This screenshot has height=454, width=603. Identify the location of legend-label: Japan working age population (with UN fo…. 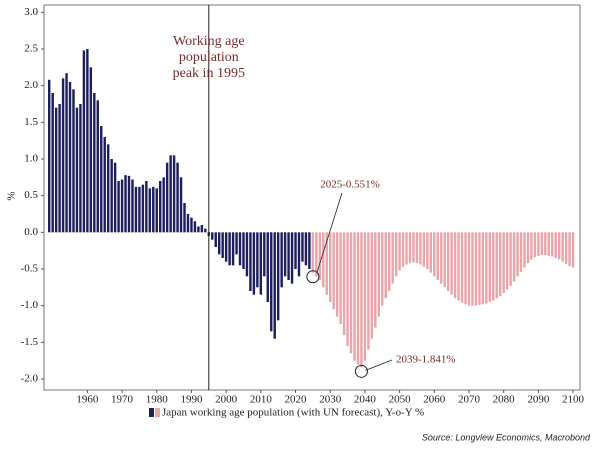
(293, 413).